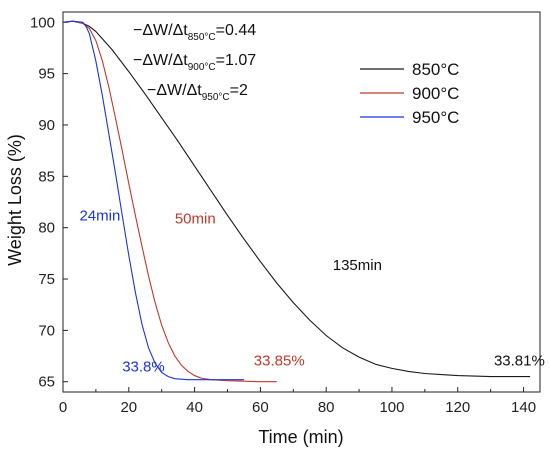 This screenshot has height=453, width=550. I want to click on y-axis-title: Weight Loss (%), so click(15, 200).